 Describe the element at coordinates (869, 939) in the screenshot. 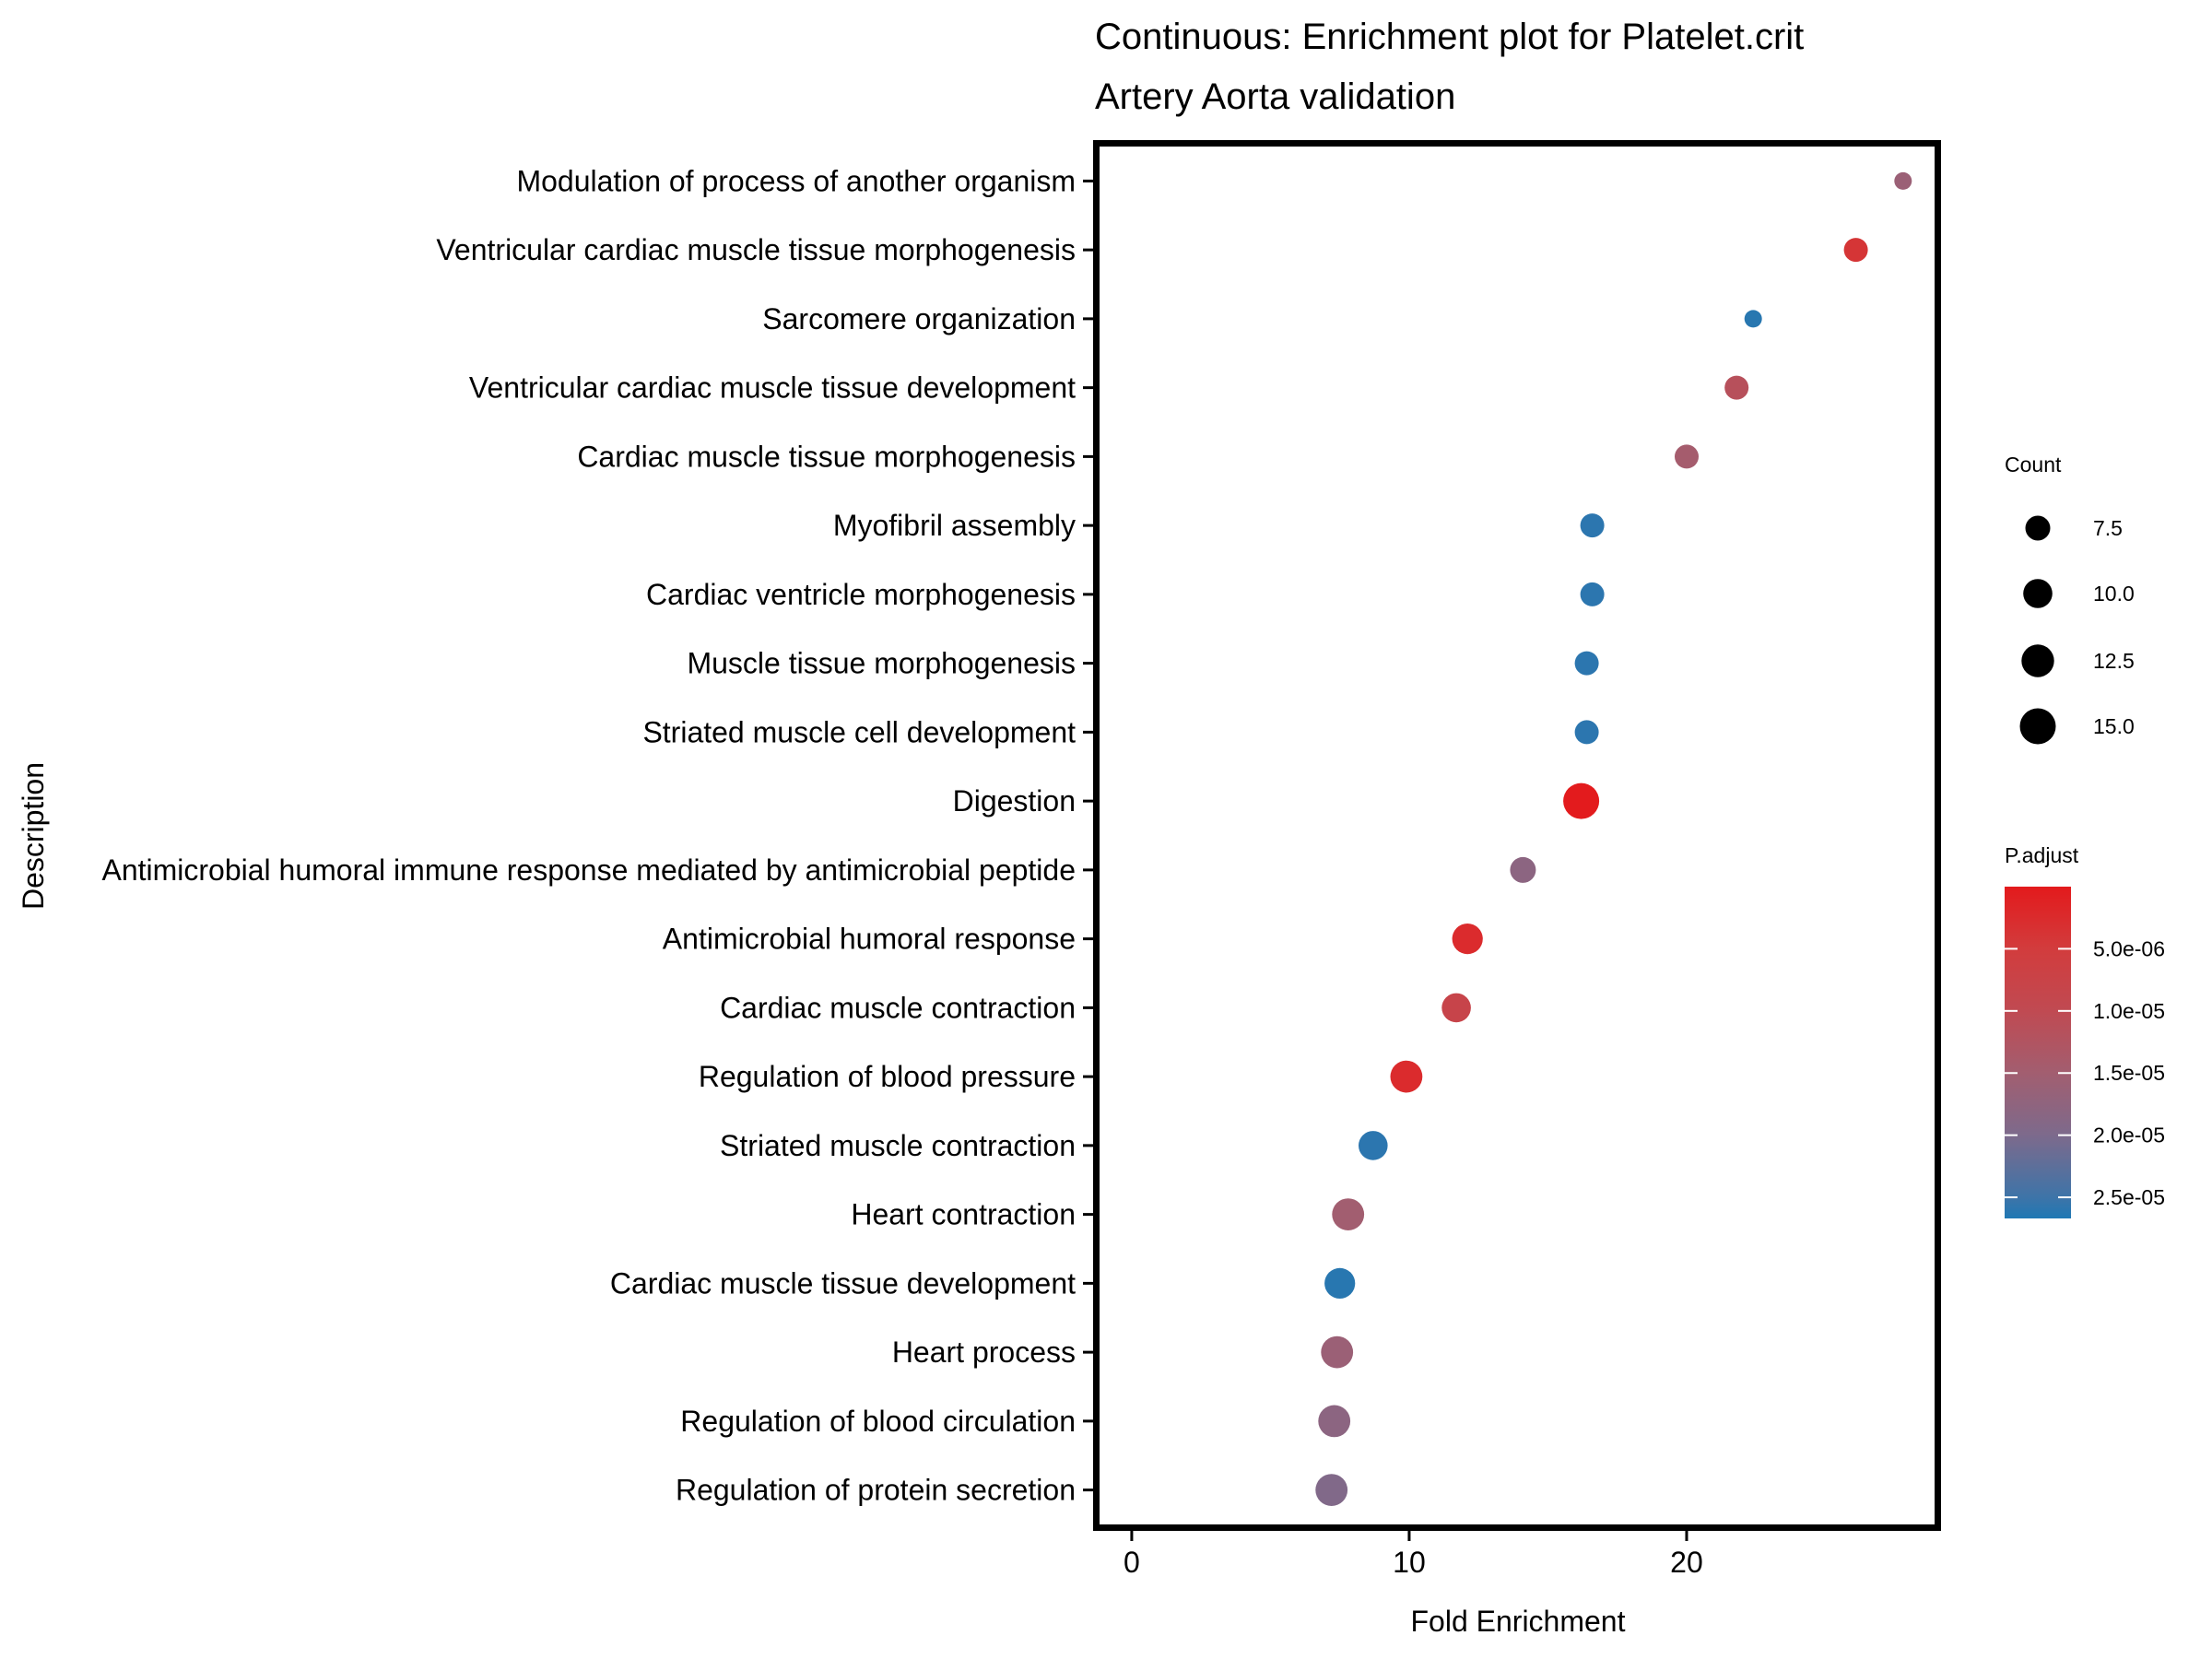

I see `y-tick-label: Antimicrobial humoral response` at that location.